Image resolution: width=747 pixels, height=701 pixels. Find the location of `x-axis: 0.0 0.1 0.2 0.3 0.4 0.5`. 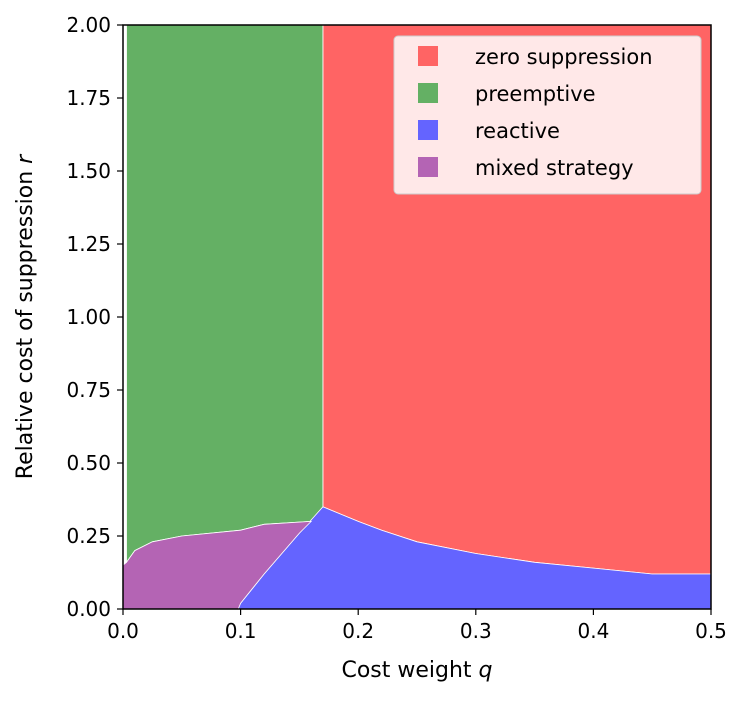

x-axis: 0.0 0.1 0.2 0.3 0.4 0.5 is located at coordinates (417, 626).